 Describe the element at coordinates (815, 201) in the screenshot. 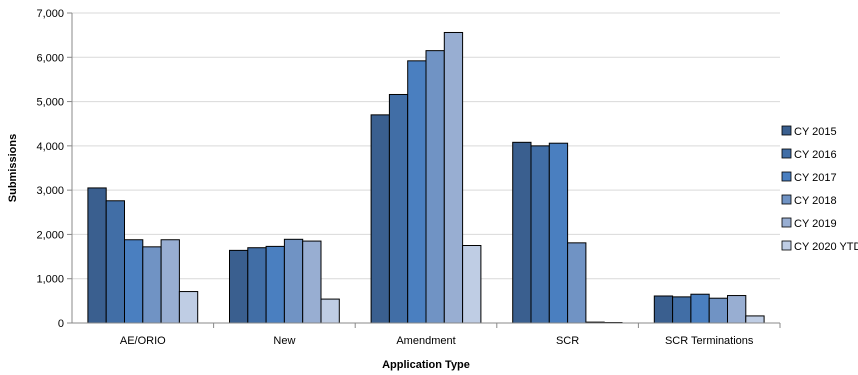

I see `legend-label: CY 2018` at that location.